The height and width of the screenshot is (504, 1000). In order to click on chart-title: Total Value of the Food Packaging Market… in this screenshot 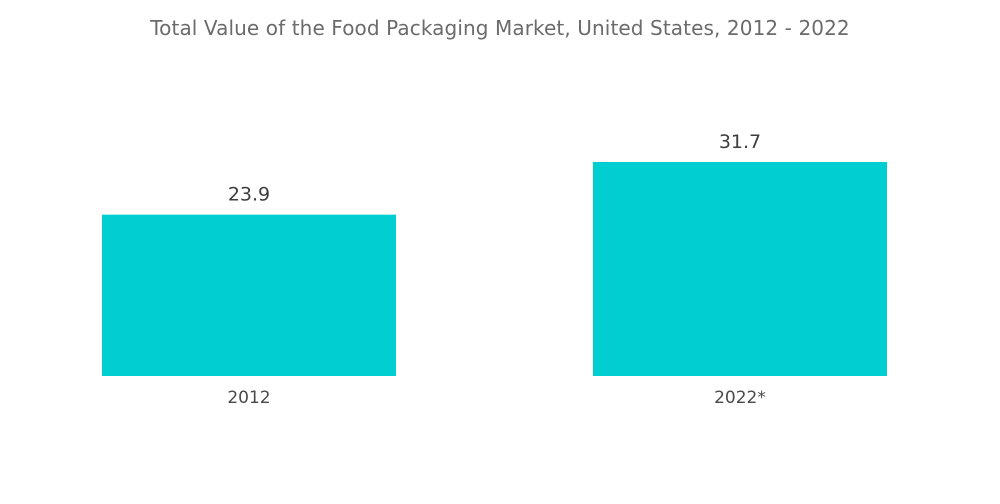, I will do `click(500, 28)`.